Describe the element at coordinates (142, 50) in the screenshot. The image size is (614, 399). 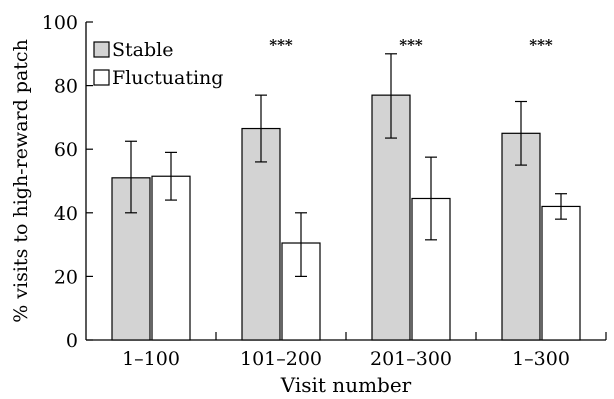
I see `legend-label-stable: Stable` at that location.